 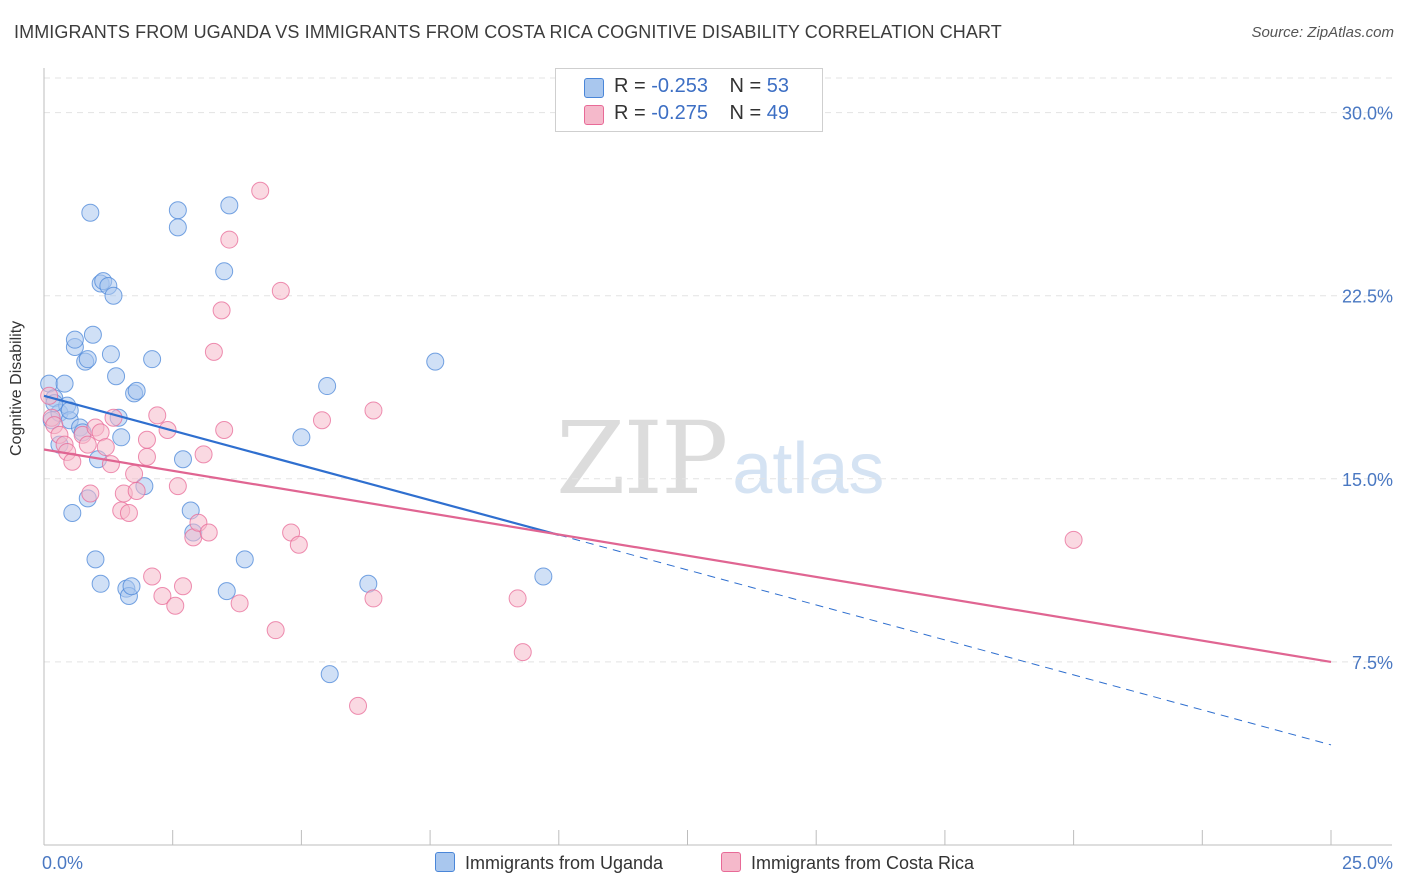 What do you see at coordinates (1367, 114) in the screenshot?
I see `y-tick-label: 30.0%` at bounding box center [1367, 114].